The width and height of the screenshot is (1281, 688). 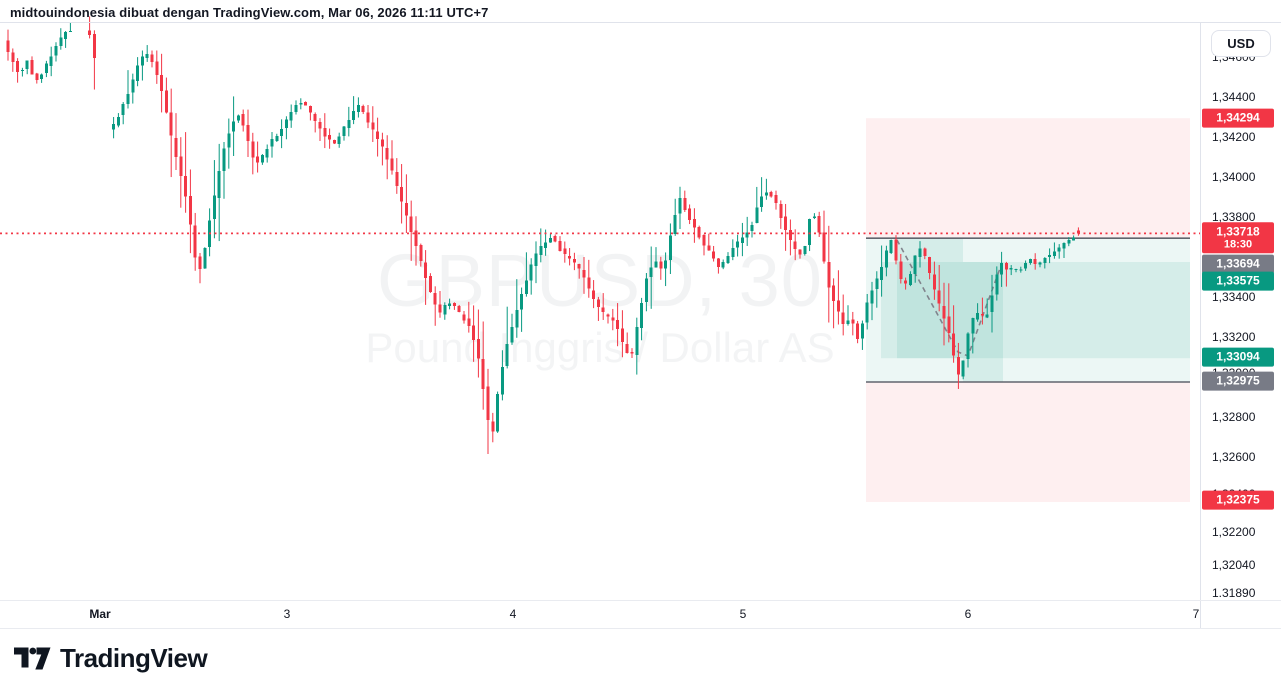 What do you see at coordinates (949, 298) in the screenshot?
I see `projection-zigzag-line` at bounding box center [949, 298].